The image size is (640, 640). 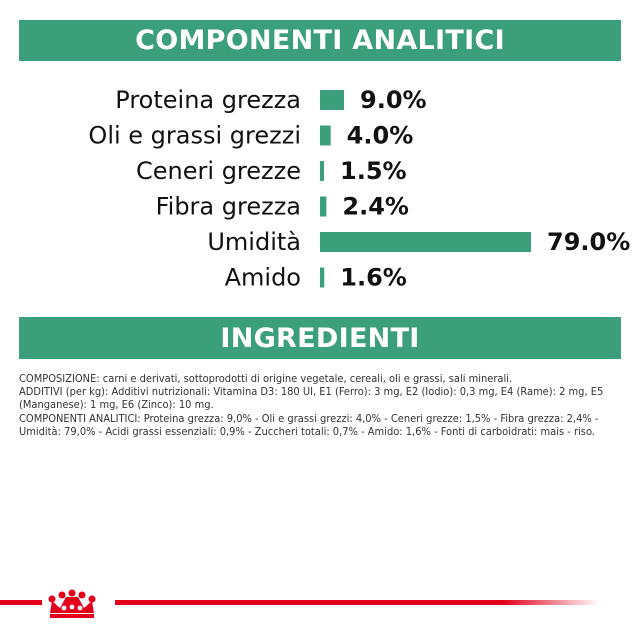 I want to click on ingredients-title-banner: INGREDIENTI, so click(x=320, y=338).